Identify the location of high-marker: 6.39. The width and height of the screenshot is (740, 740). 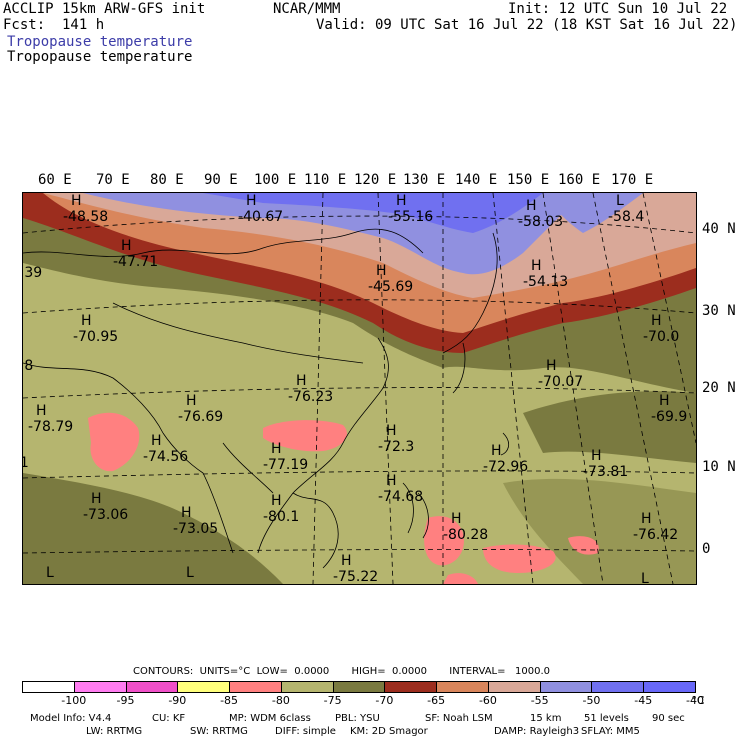
(33, 273).